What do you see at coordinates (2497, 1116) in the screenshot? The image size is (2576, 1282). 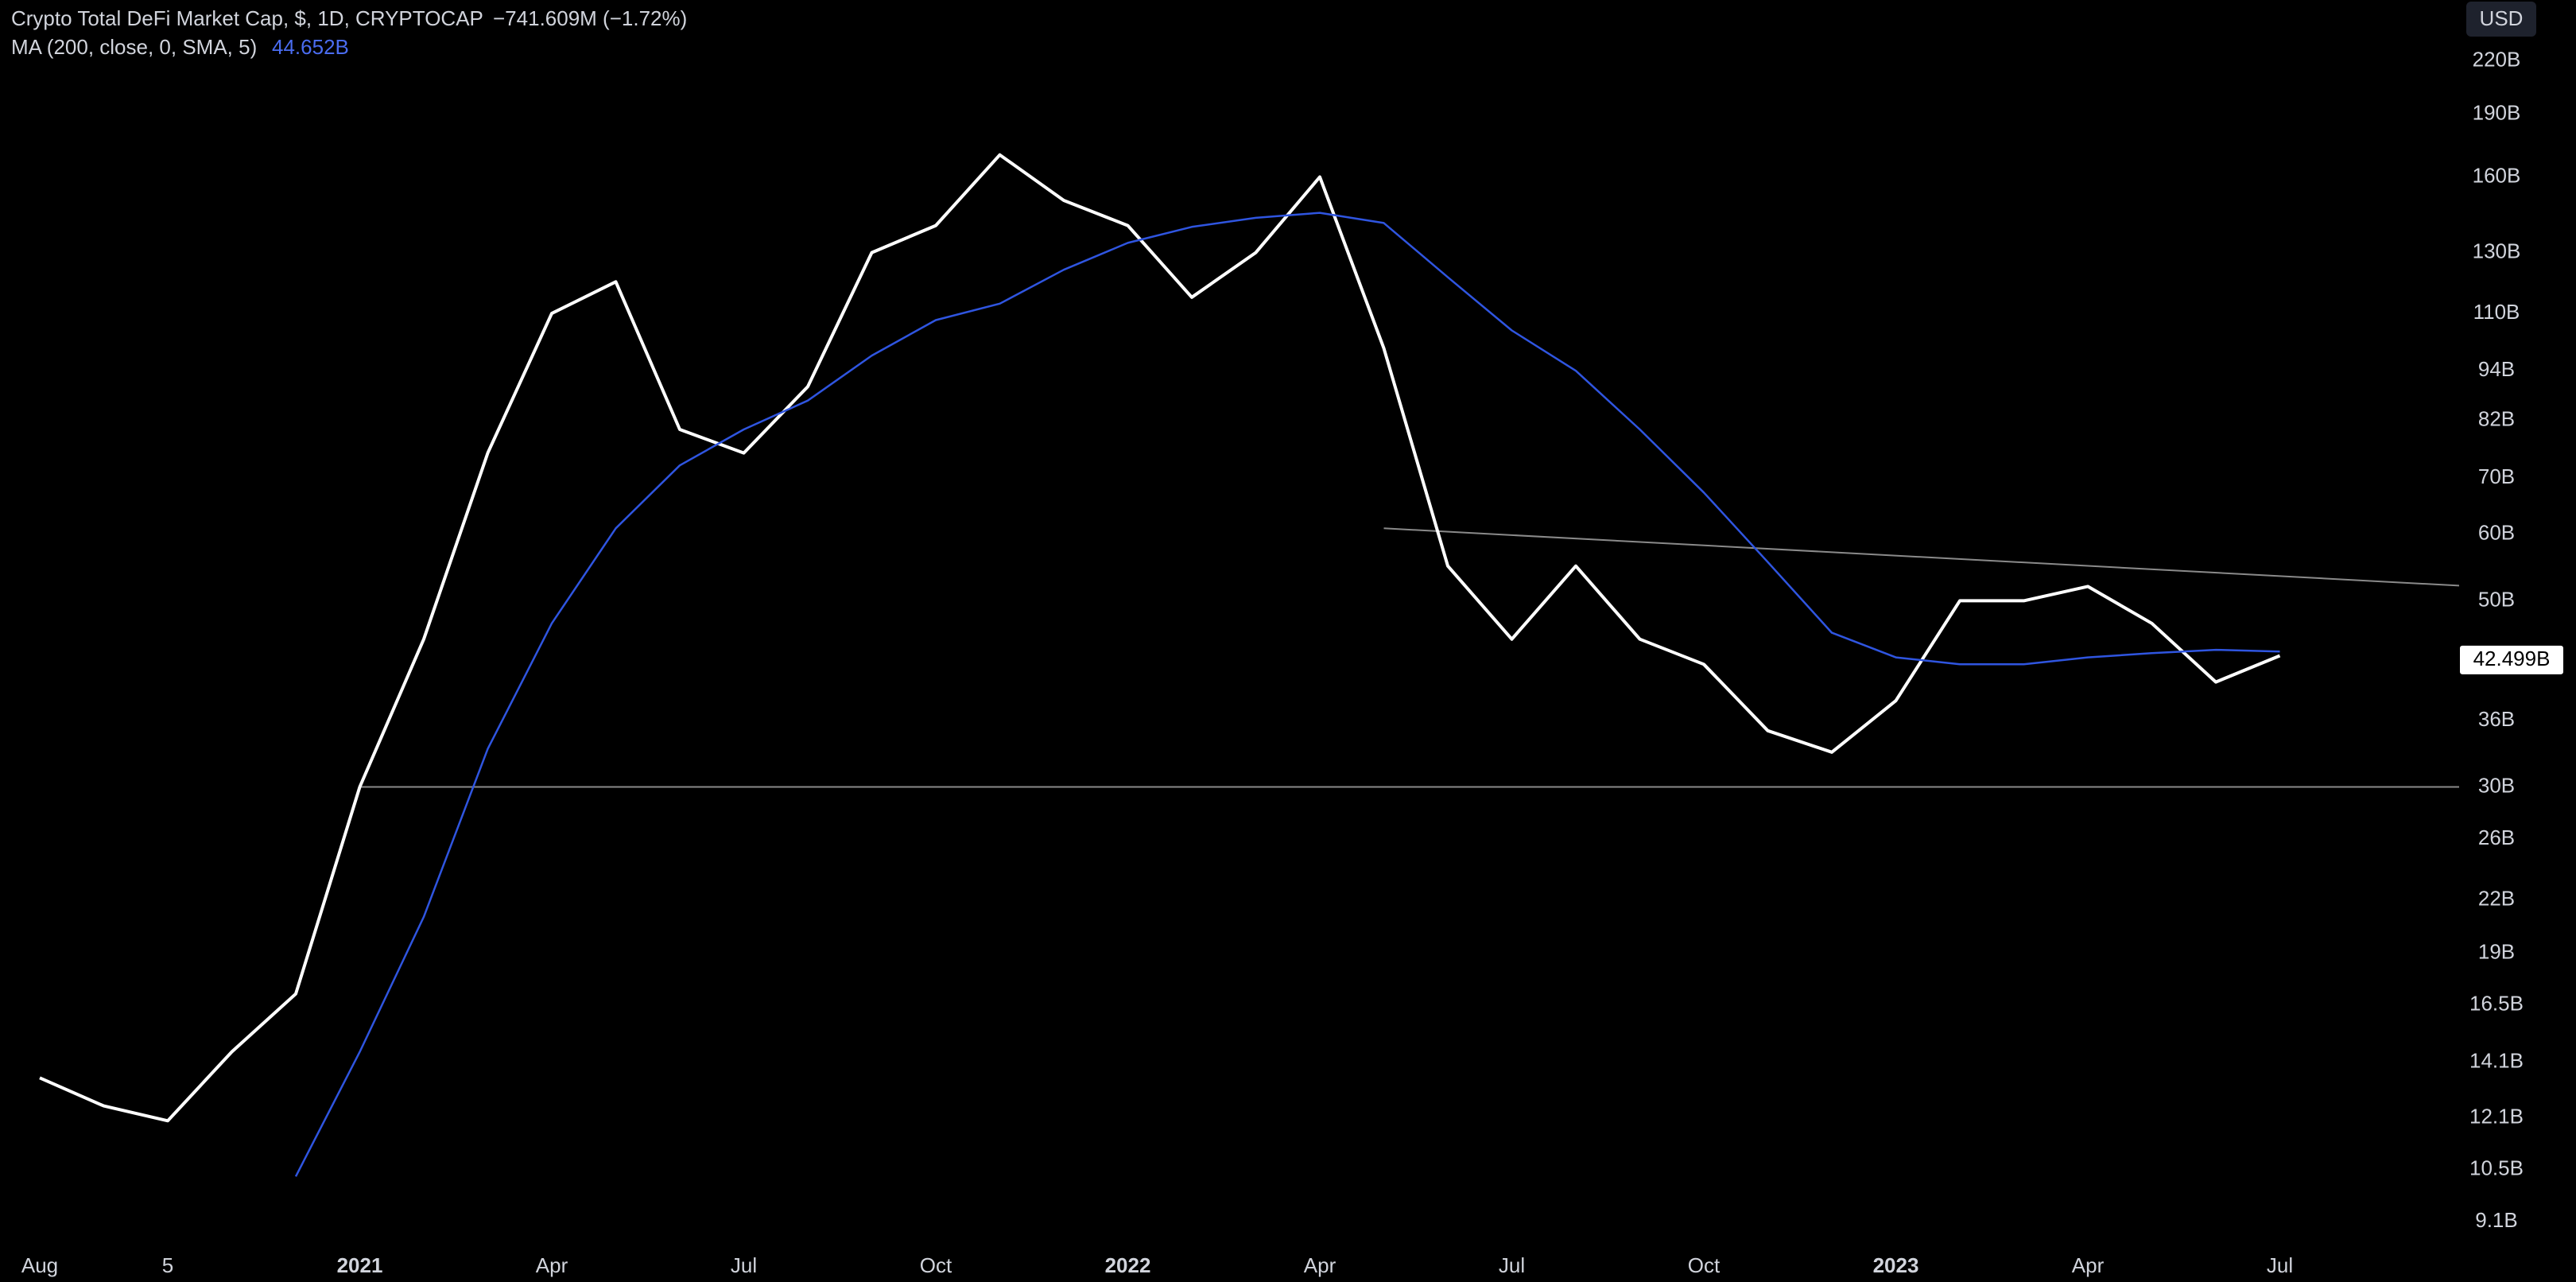 I see `y-tick-label: 12.1B` at bounding box center [2497, 1116].